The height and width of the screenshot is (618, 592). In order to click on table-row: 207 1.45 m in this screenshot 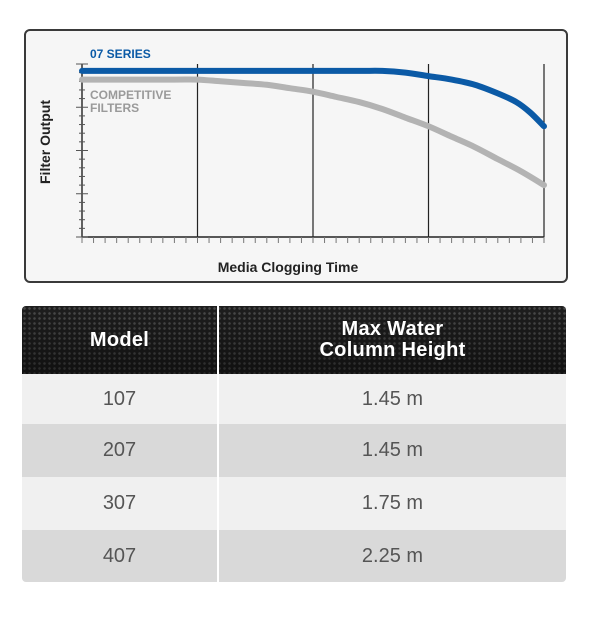, I will do `click(294, 450)`.